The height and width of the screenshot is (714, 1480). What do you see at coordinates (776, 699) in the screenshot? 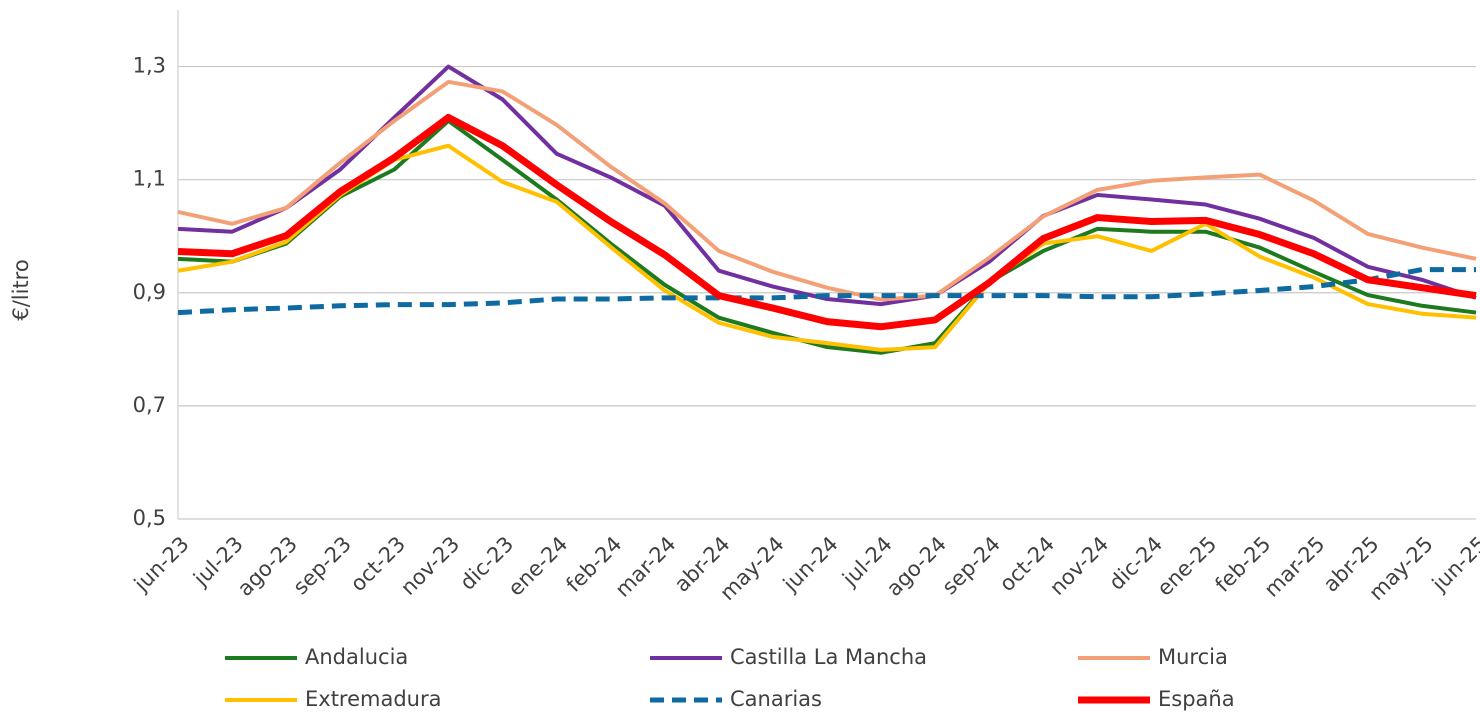
I see `legend-label: Canarias` at bounding box center [776, 699].